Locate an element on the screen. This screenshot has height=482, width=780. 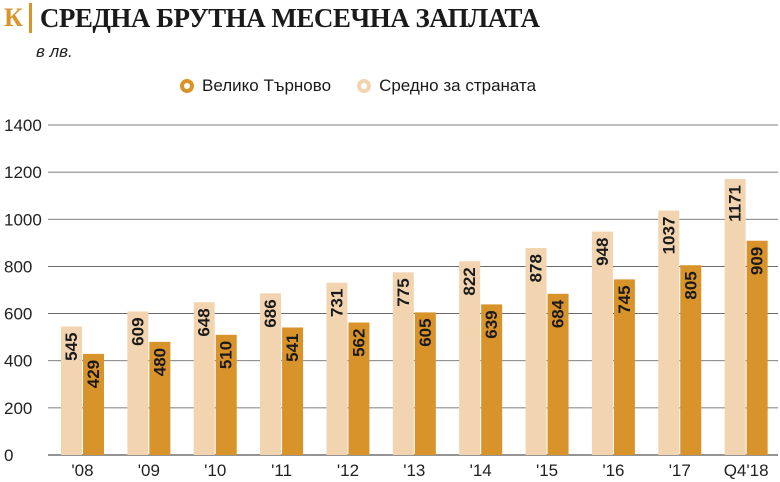
data-label: 429 is located at coordinates (93, 374).